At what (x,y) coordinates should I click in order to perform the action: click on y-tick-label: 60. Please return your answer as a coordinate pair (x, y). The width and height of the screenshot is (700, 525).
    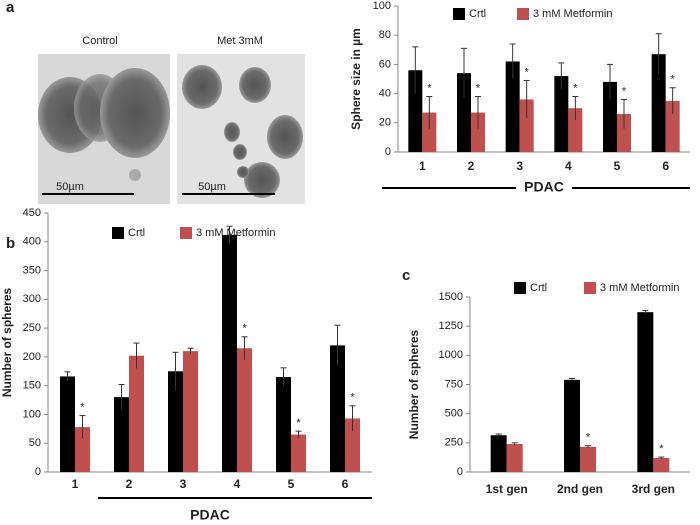
    Looking at the image, I should click on (385, 64).